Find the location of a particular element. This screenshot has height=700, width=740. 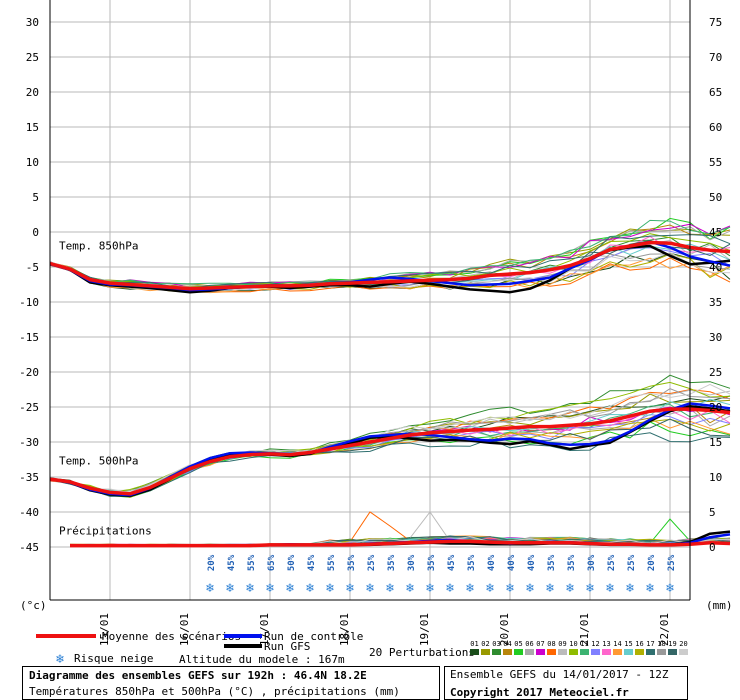

perturbation-id-label: 06 is located at coordinates (529, 644).